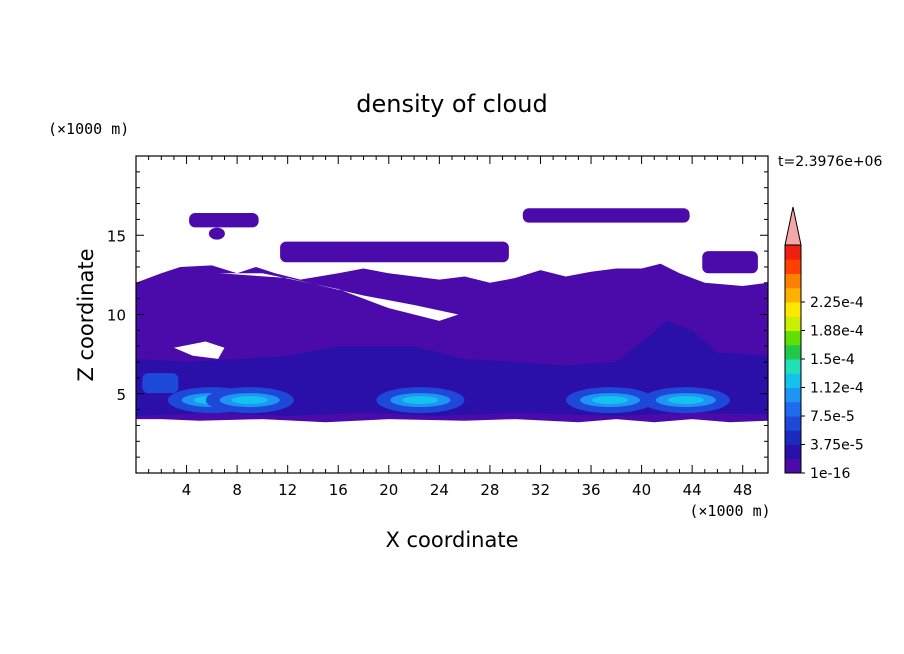  What do you see at coordinates (832, 360) in the screenshot?
I see `colorbar-label: 1.5e-4` at bounding box center [832, 360].